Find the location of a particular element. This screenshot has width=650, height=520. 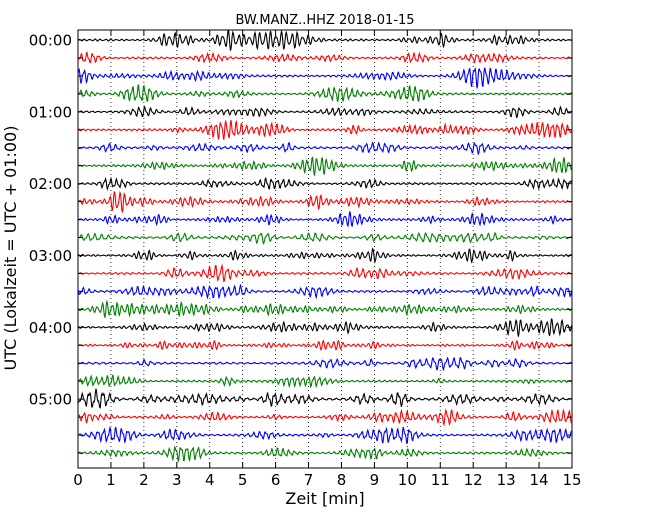

x-tick-label: 6 is located at coordinates (276, 480).